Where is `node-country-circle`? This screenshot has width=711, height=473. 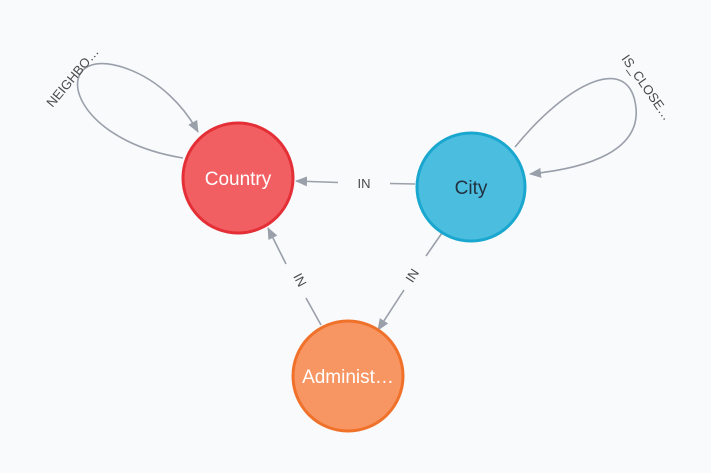
node-country-circle is located at coordinates (238, 178).